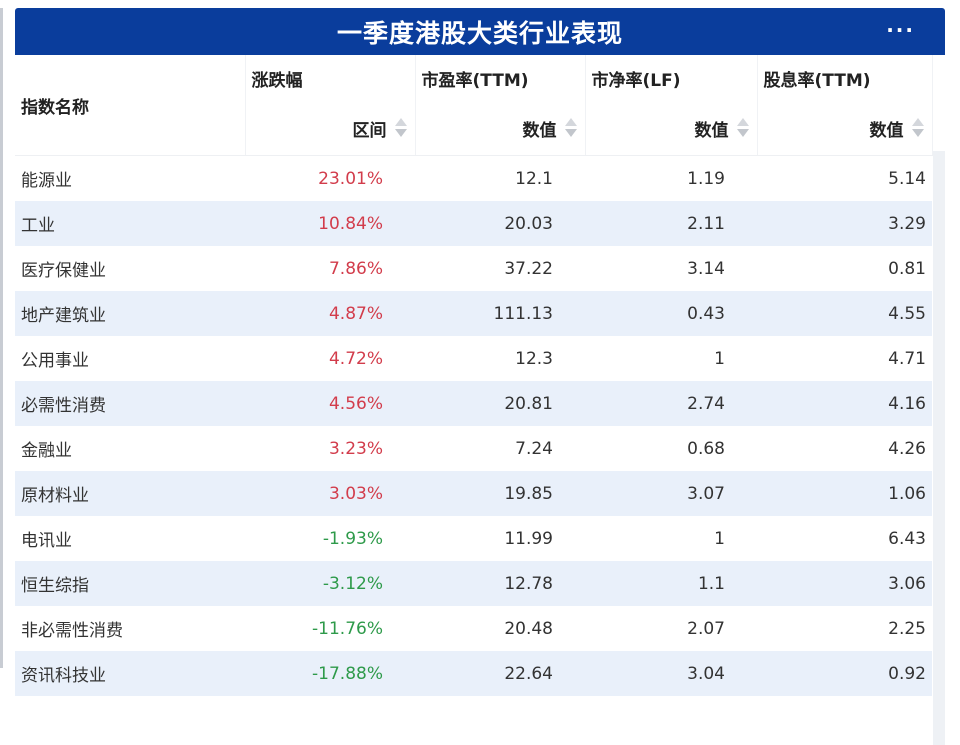 This screenshot has height=745, width=960. Describe the element at coordinates (330, 358) in the screenshot. I see `change-cell: 4.72%` at that location.